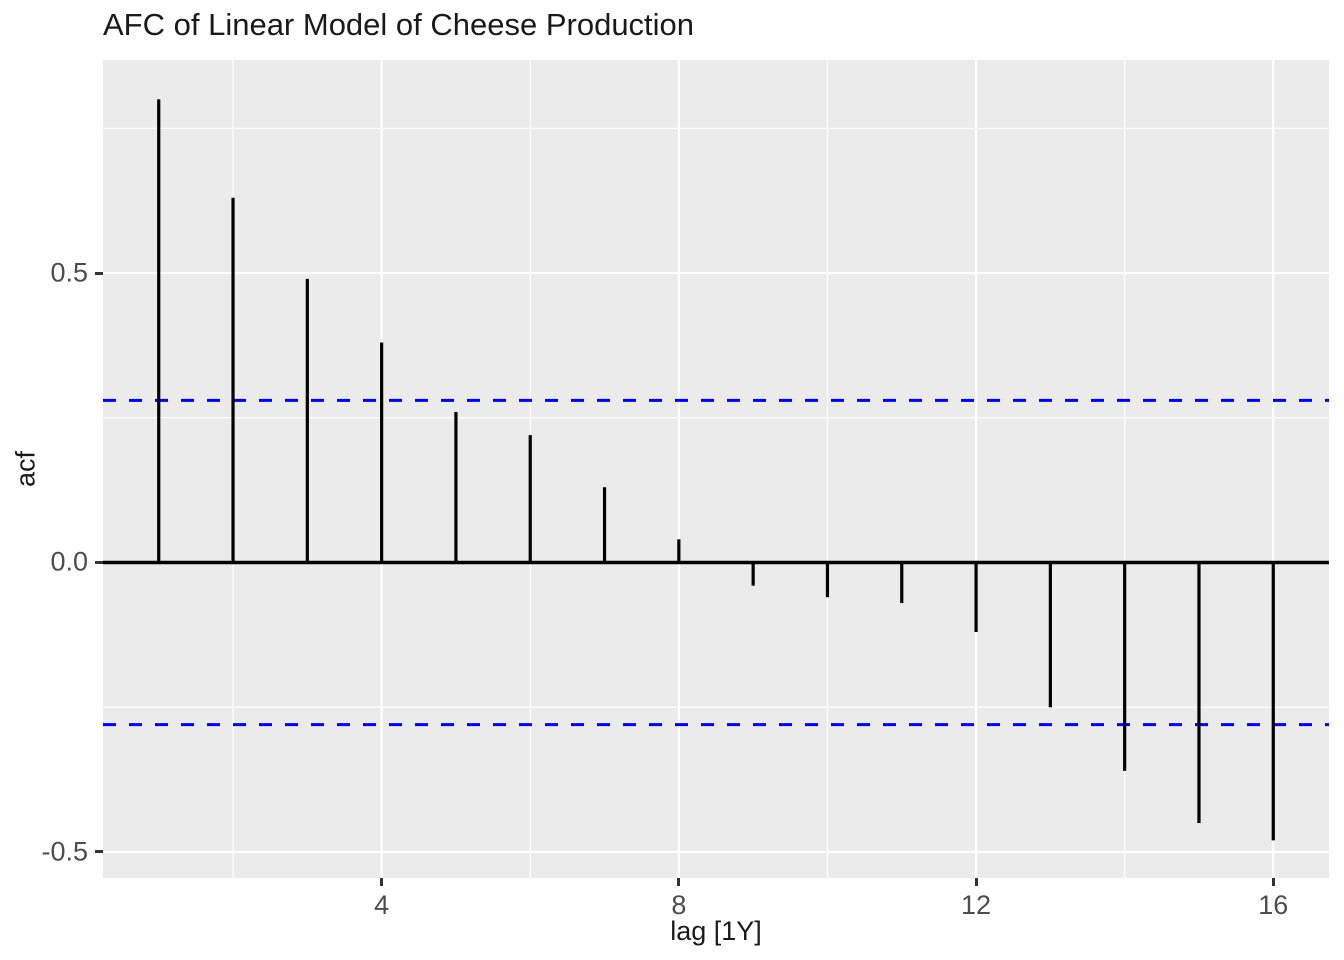 The width and height of the screenshot is (1344, 960). I want to click on x-tick-label: 12, so click(976, 905).